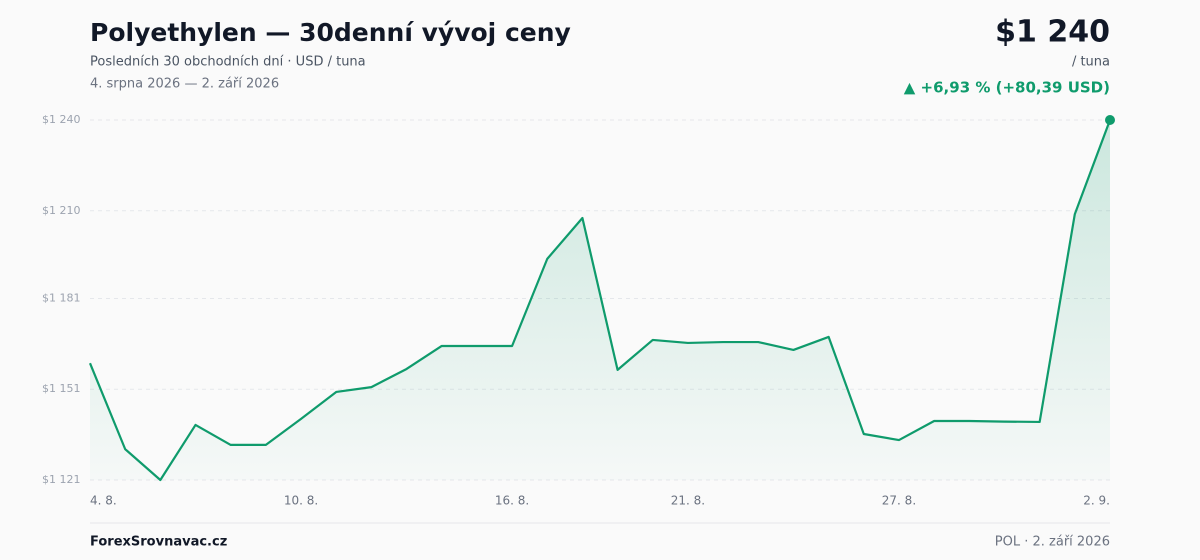 Image resolution: width=1200 pixels, height=560 pixels. What do you see at coordinates (158, 542) in the screenshot?
I see `source: ForexSrovnavac.cz` at bounding box center [158, 542].